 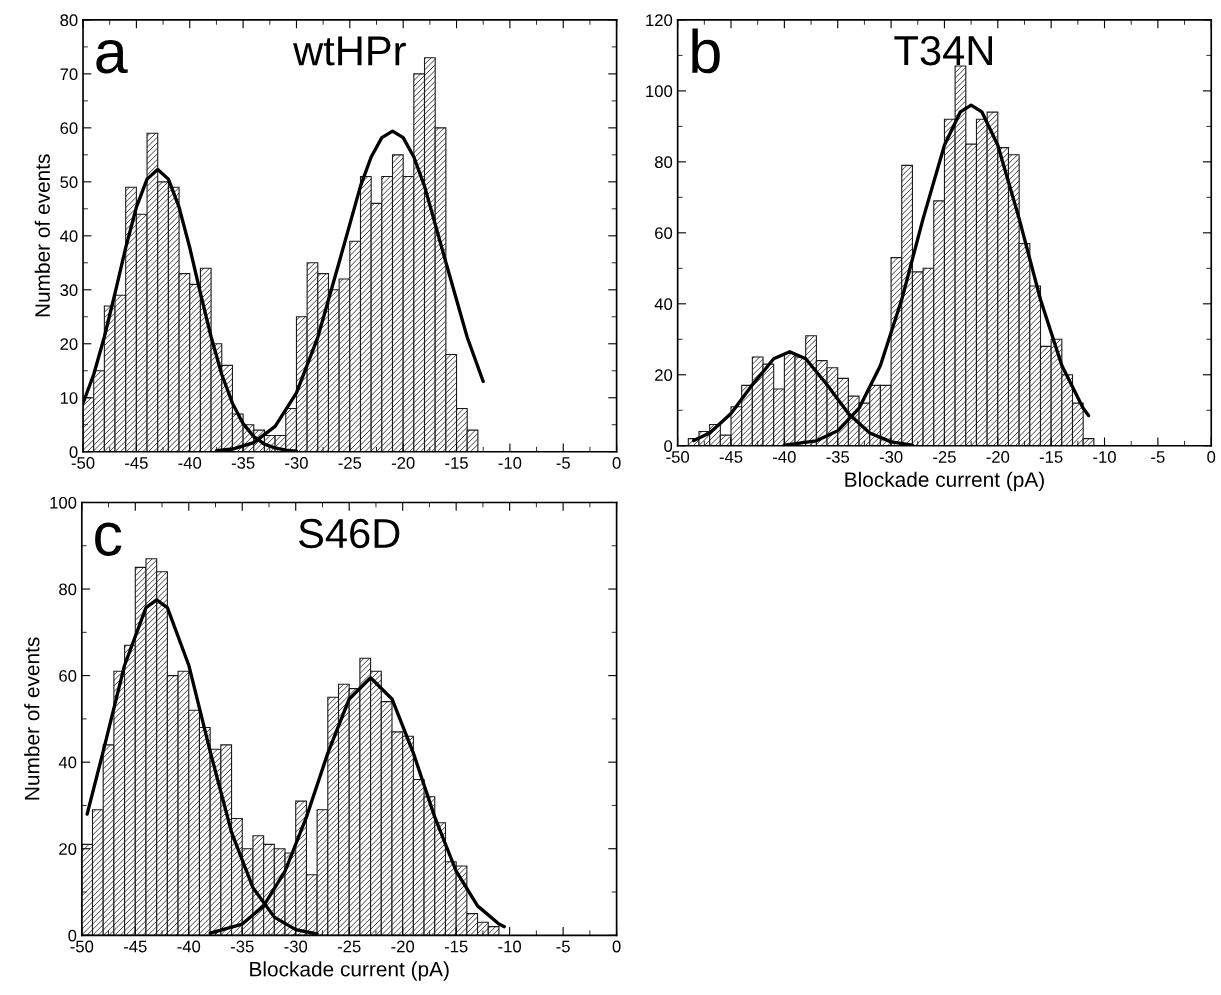 What do you see at coordinates (69, 290) in the screenshot?
I see `y-tick-label: 30` at bounding box center [69, 290].